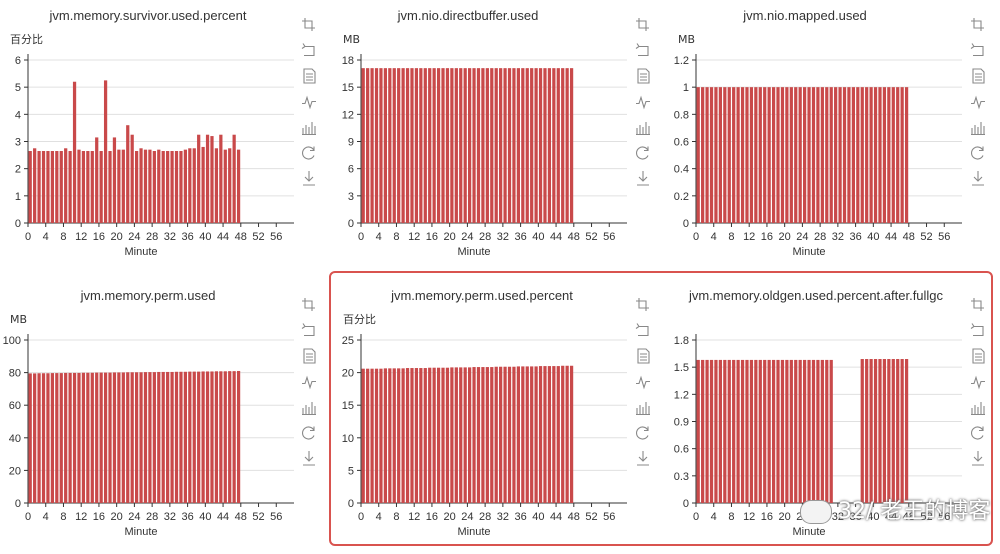 The width and height of the screenshot is (1000, 554). What do you see at coordinates (696, 517) in the screenshot?
I see `x-tick-label: 0` at bounding box center [696, 517].